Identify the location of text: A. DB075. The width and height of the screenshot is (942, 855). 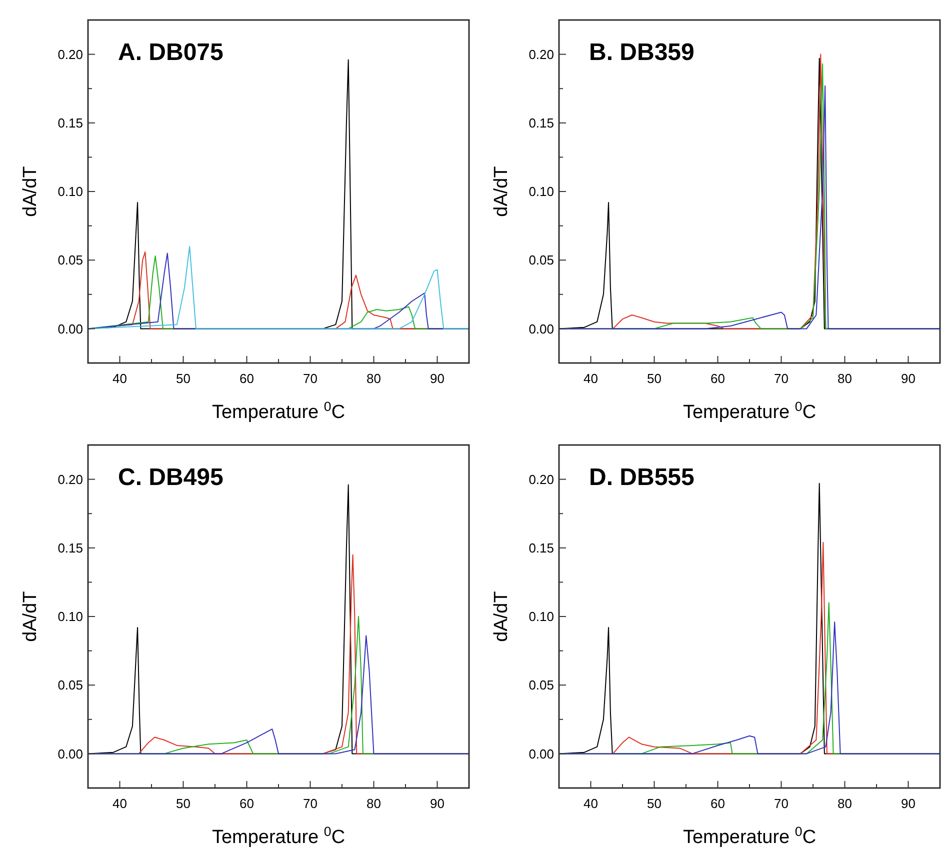
(171, 52).